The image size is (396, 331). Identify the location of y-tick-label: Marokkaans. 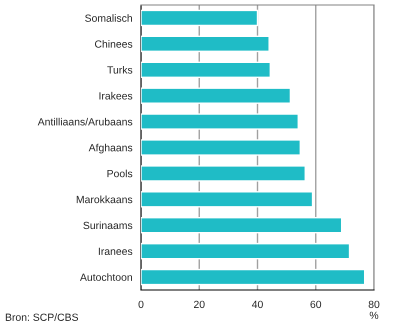
(104, 200).